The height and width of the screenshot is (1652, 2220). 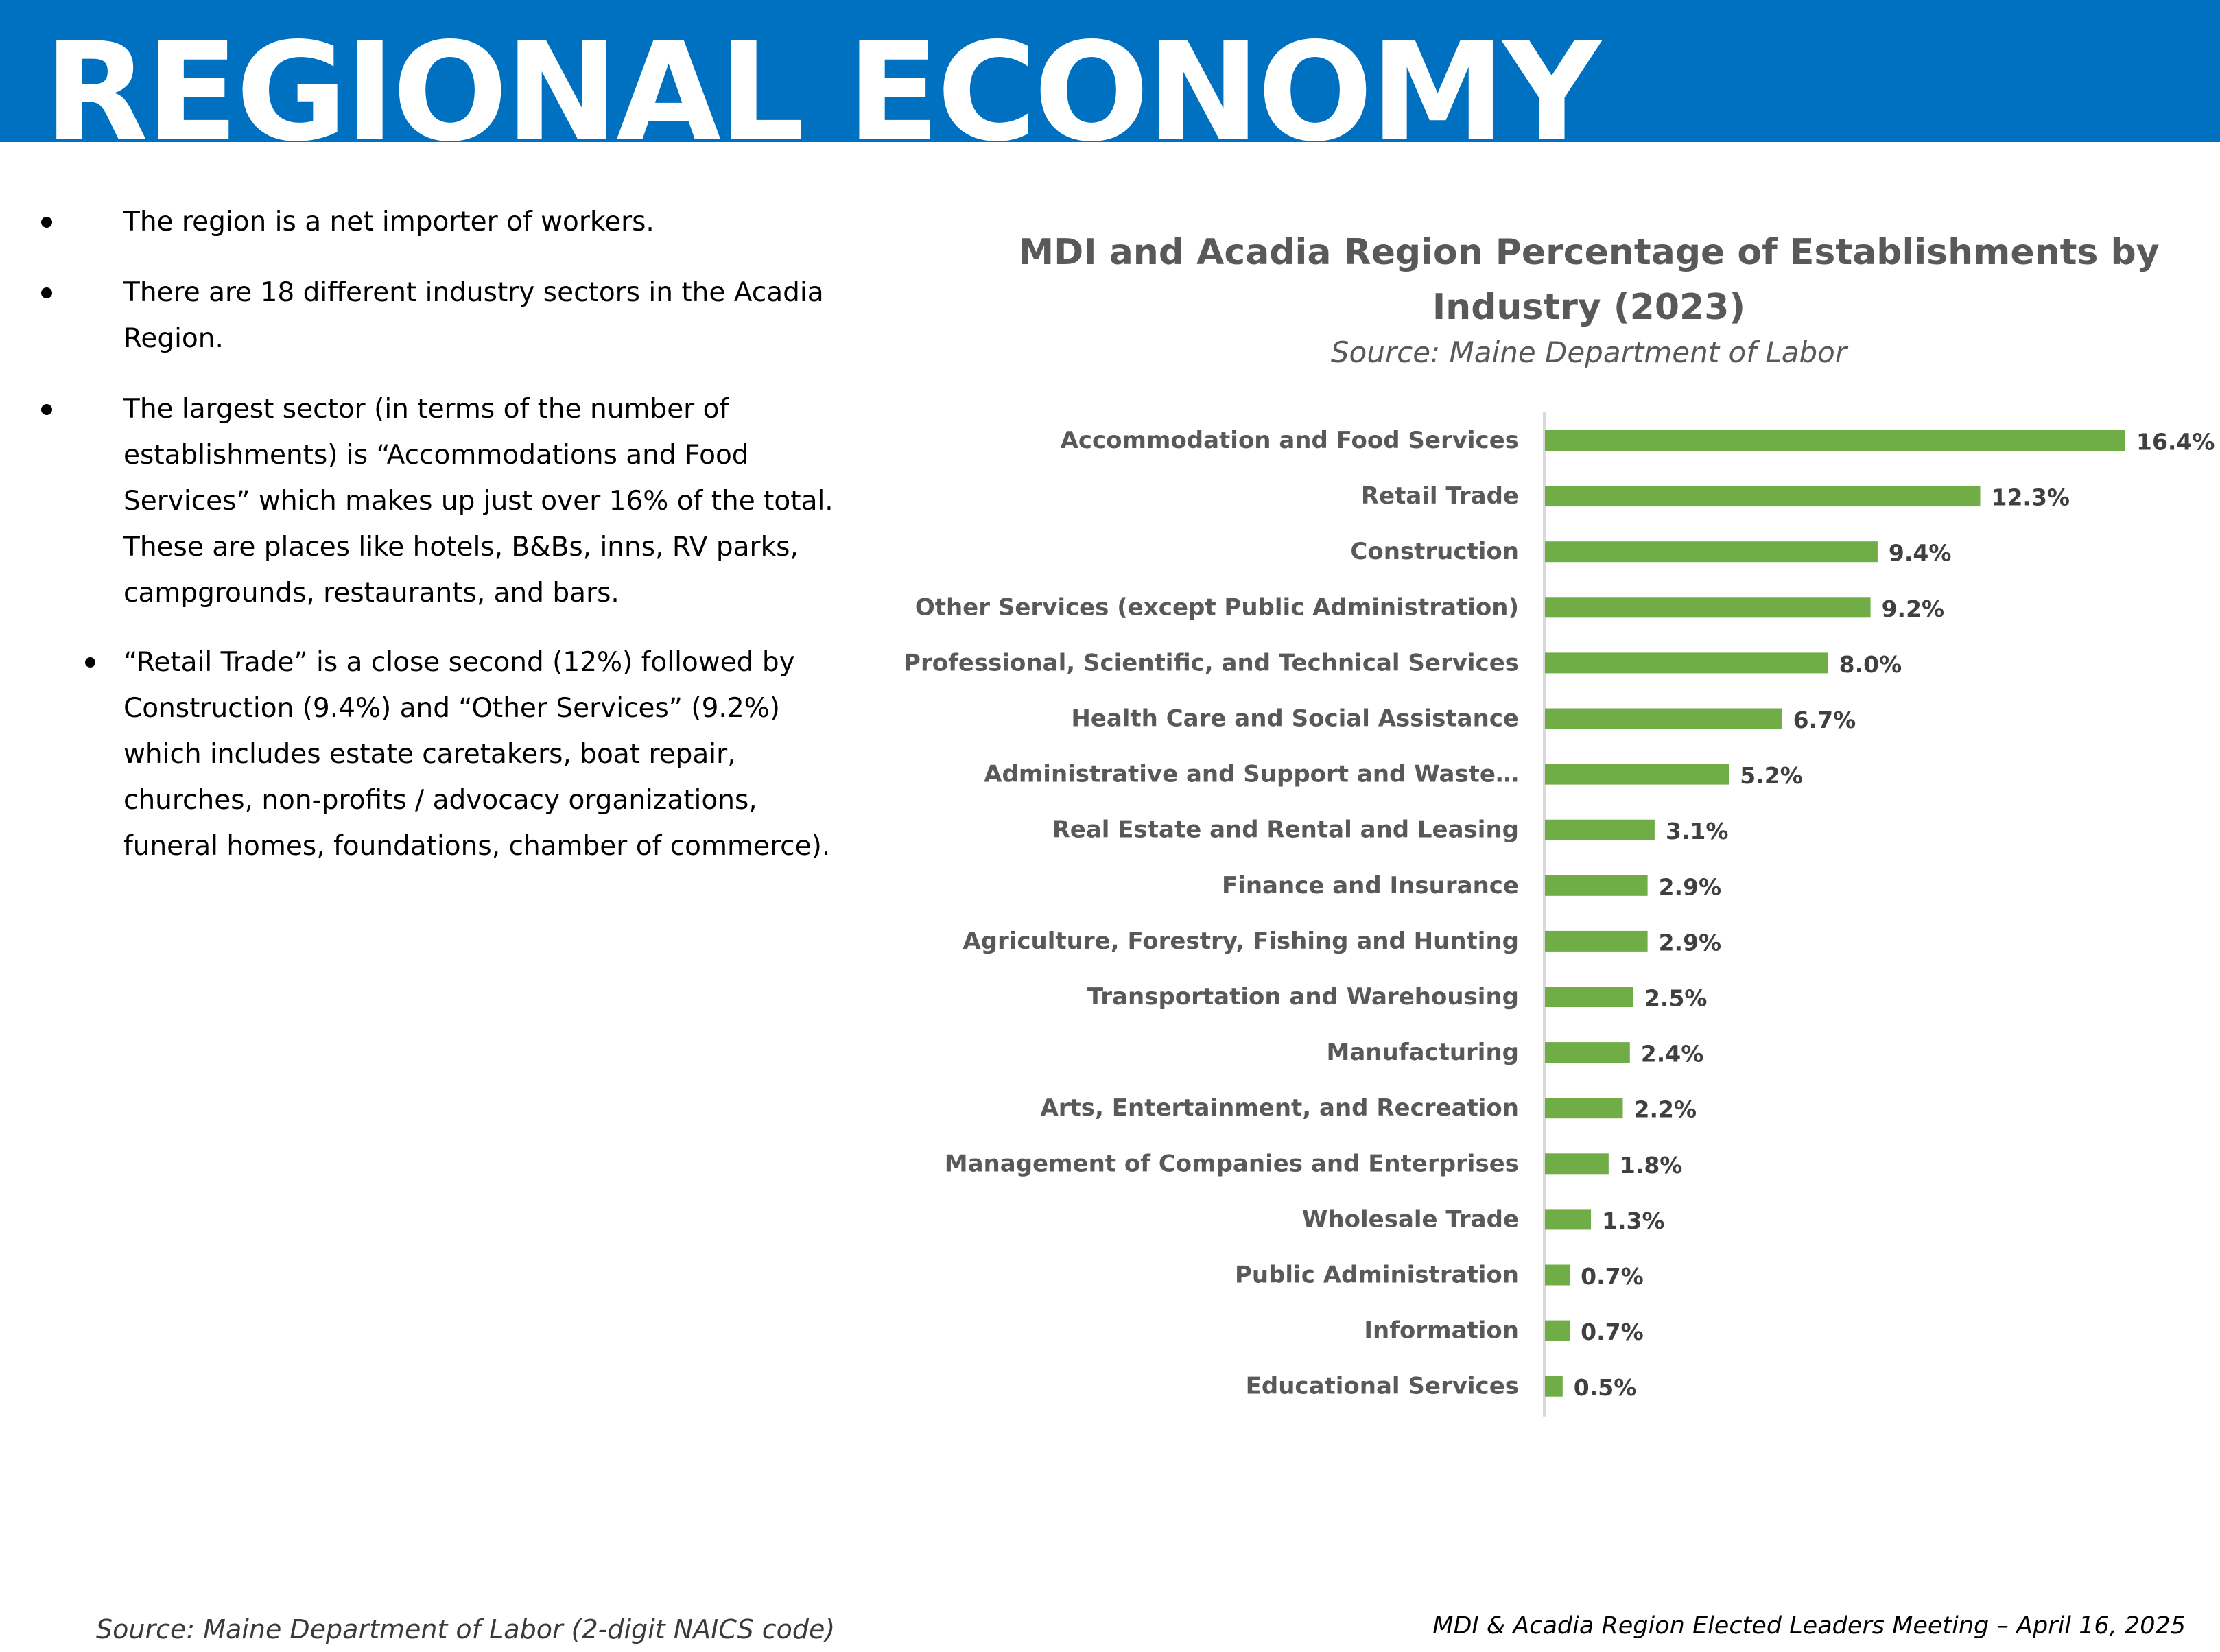 What do you see at coordinates (1441, 1331) in the screenshot?
I see `category-label: Information` at bounding box center [1441, 1331].